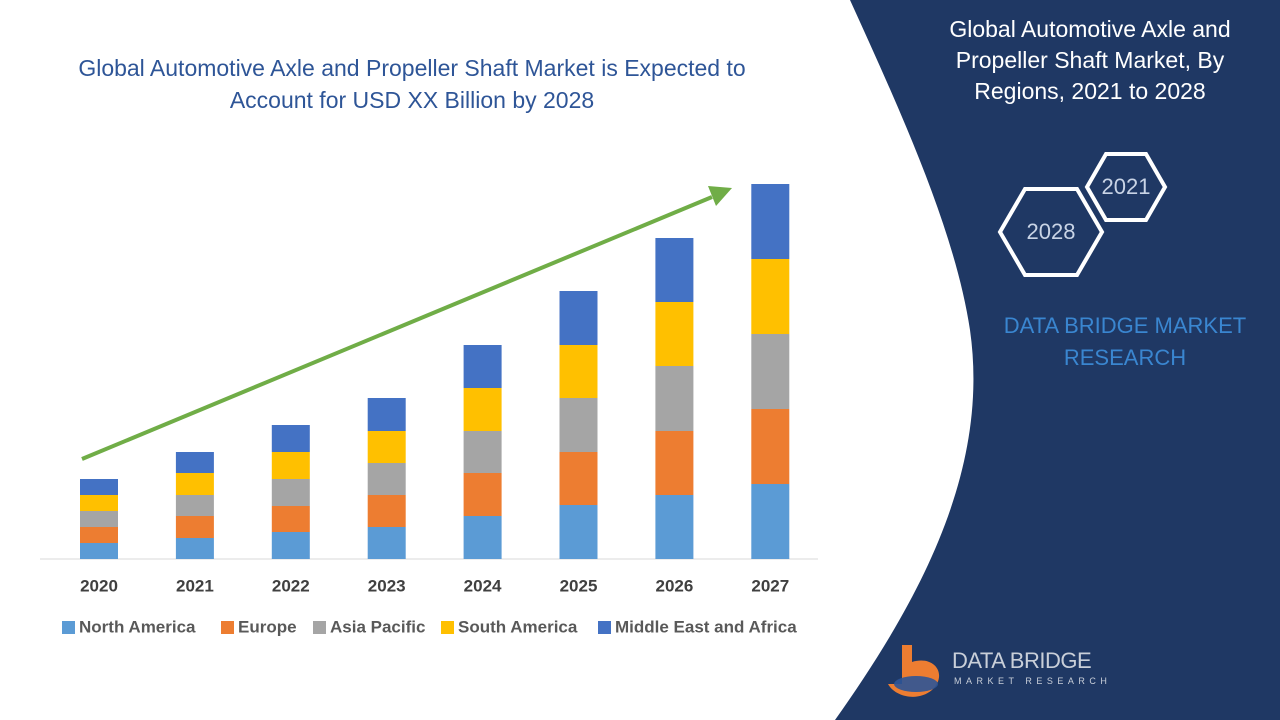  Describe the element at coordinates (99, 585) in the screenshot. I see `x-tick-label: 2020` at that location.